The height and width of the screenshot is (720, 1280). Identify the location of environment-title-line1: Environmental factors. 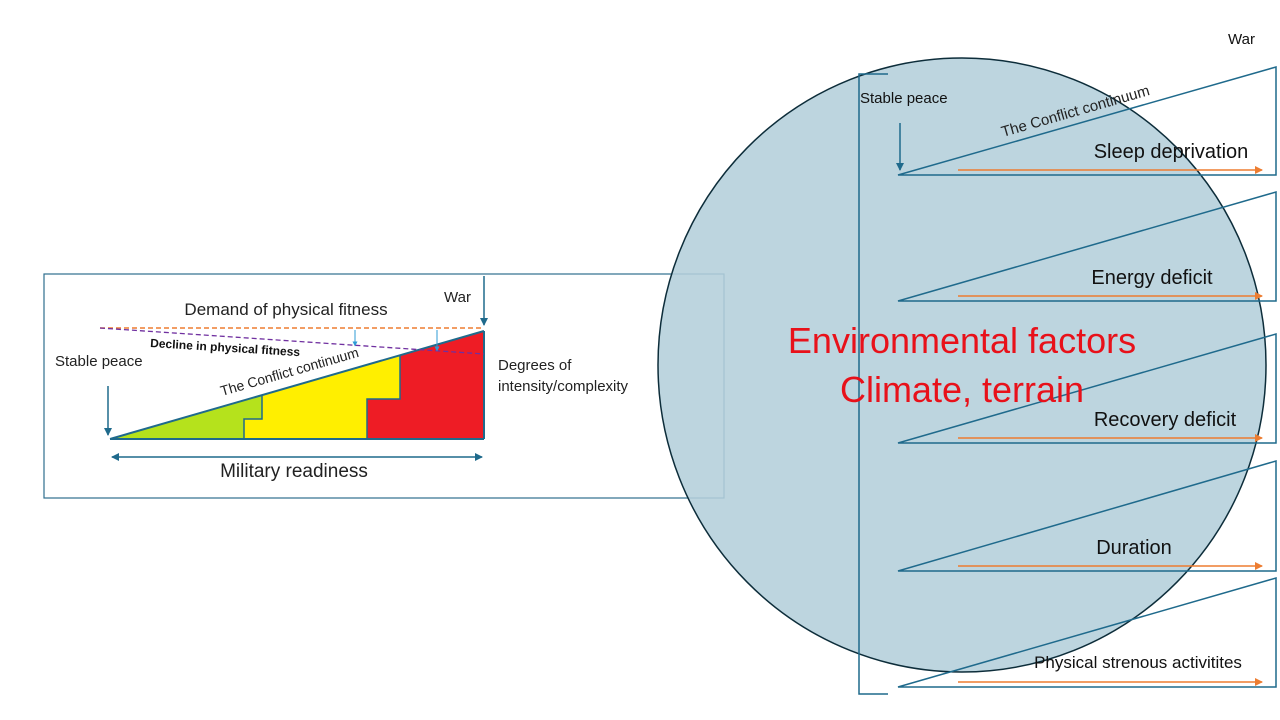
(962, 340).